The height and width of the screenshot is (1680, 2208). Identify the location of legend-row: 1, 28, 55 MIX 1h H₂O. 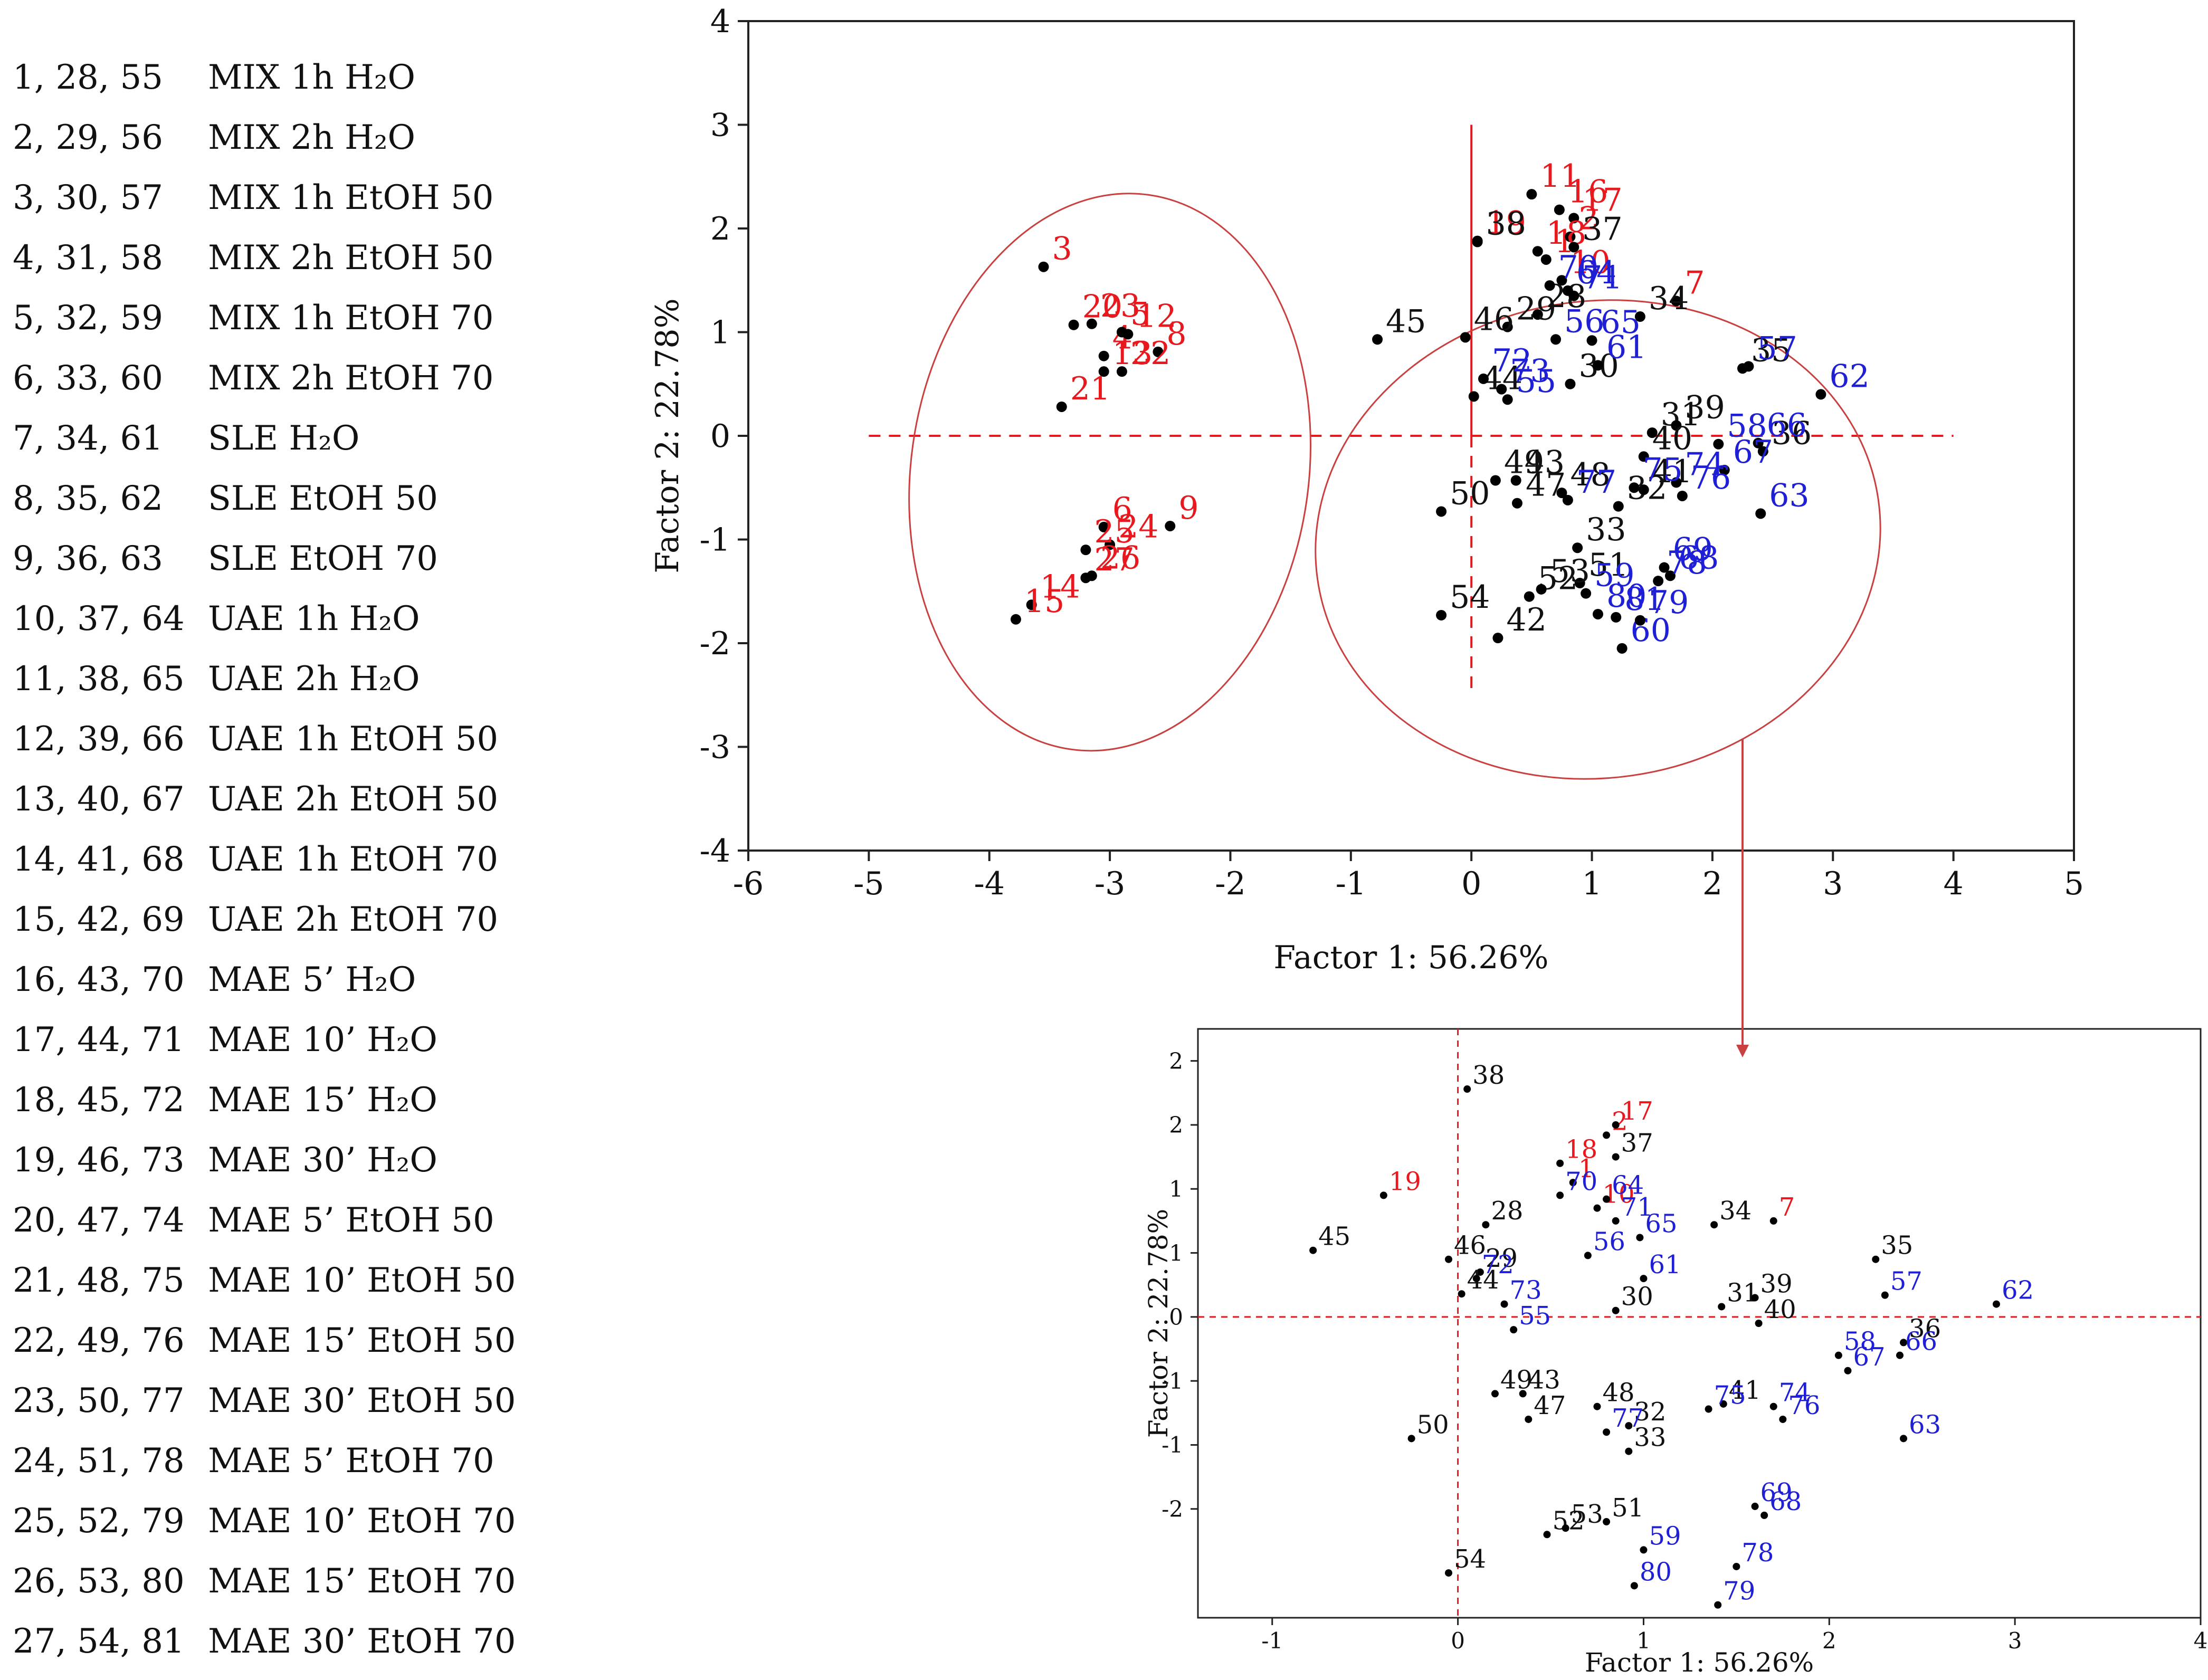
(316, 77).